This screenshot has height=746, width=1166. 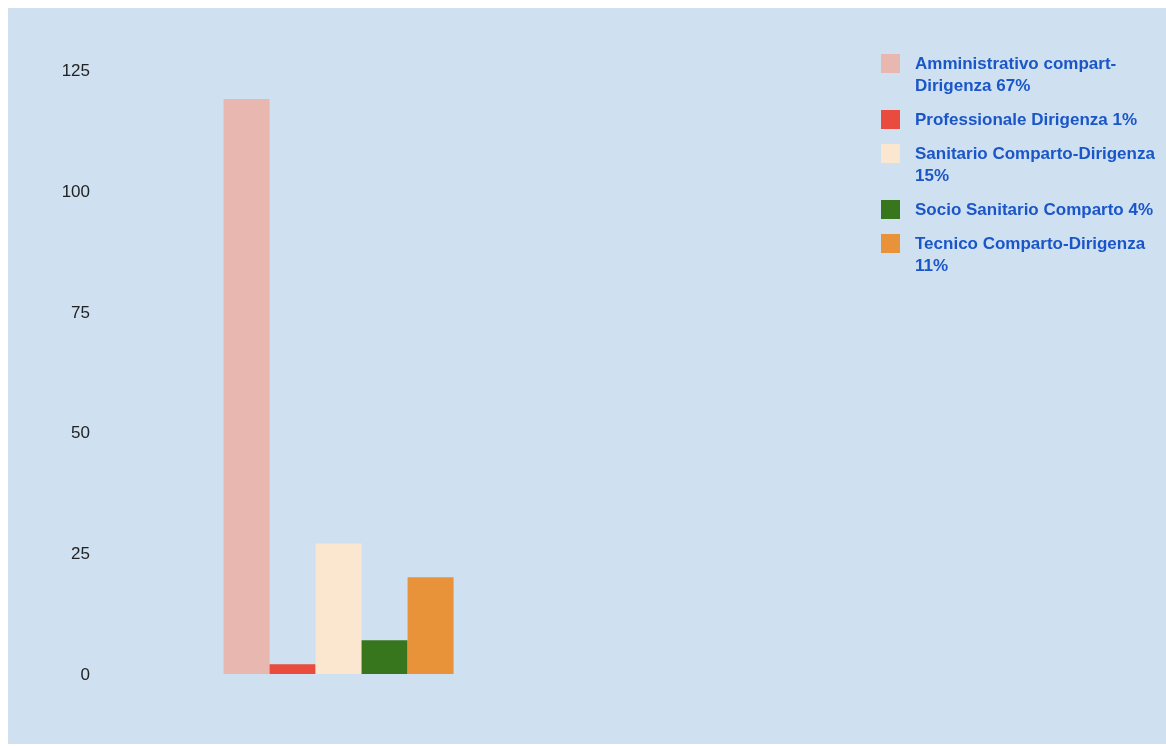 I want to click on legend-label: Tecnico Comparto-Dirigenza 11%, so click(x=1031, y=255).